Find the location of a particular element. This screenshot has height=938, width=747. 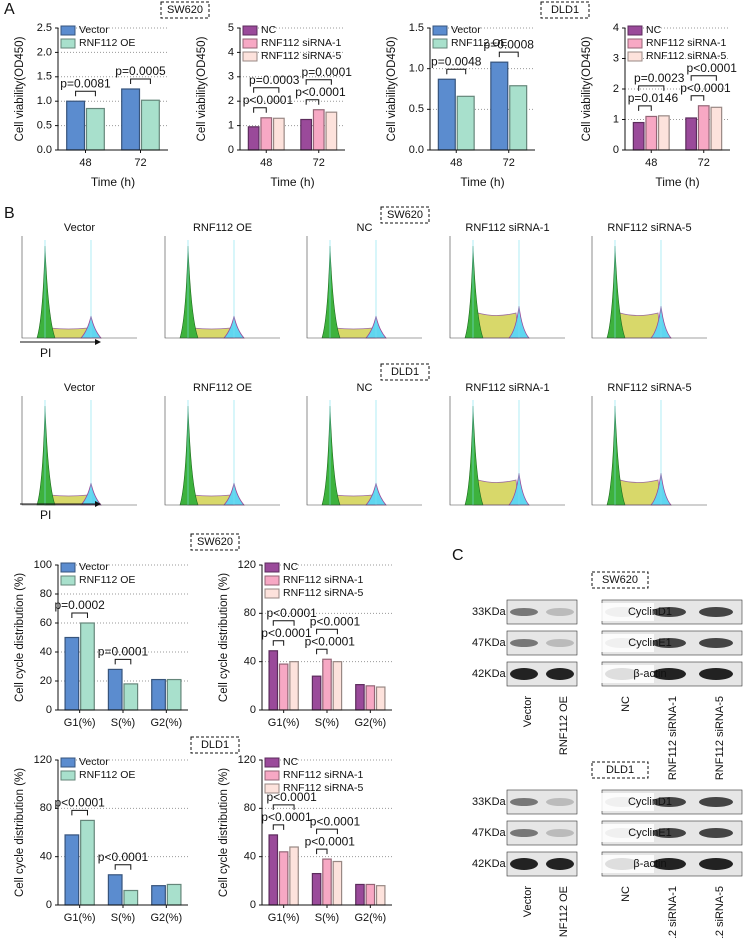

x-tick-label: 48 is located at coordinates (456, 163).